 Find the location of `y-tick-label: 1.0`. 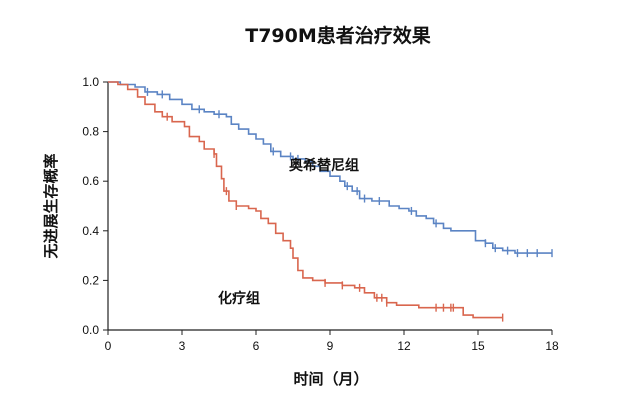

y-tick-label: 1.0 is located at coordinates (90, 82).